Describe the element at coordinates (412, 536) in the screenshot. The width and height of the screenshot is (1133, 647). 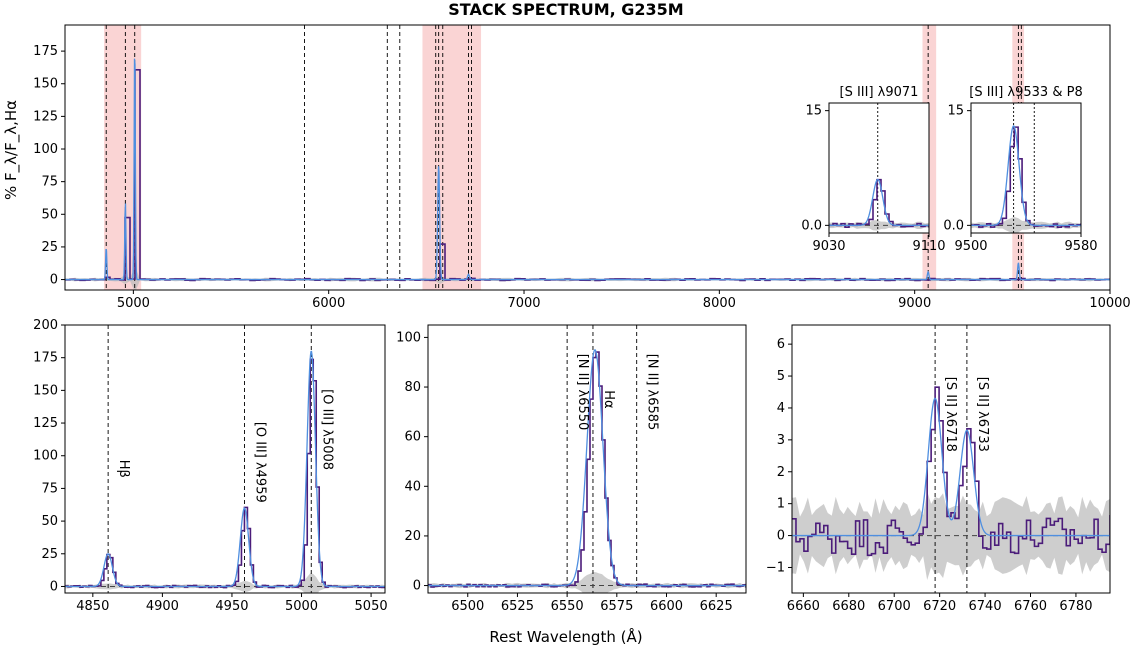
I see `y-tick-label: 20` at that location.